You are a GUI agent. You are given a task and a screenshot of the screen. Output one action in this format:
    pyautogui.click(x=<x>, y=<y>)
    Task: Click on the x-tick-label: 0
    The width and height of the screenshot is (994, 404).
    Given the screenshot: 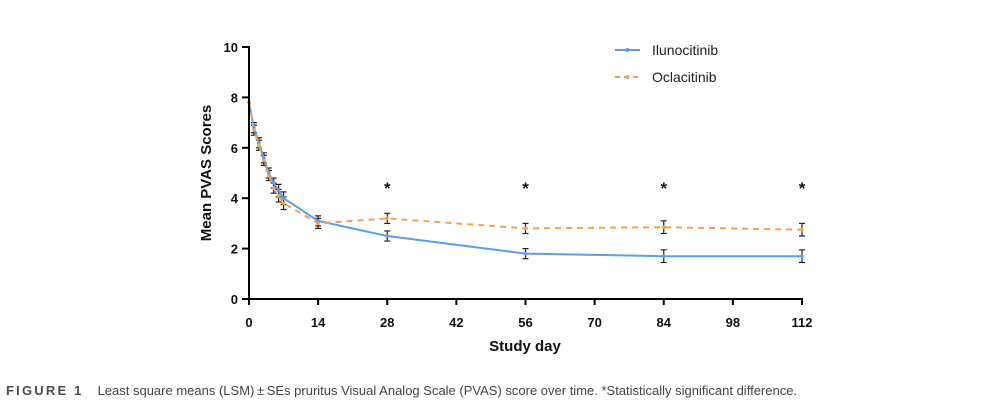 What is the action you would take?
    pyautogui.click(x=248, y=322)
    